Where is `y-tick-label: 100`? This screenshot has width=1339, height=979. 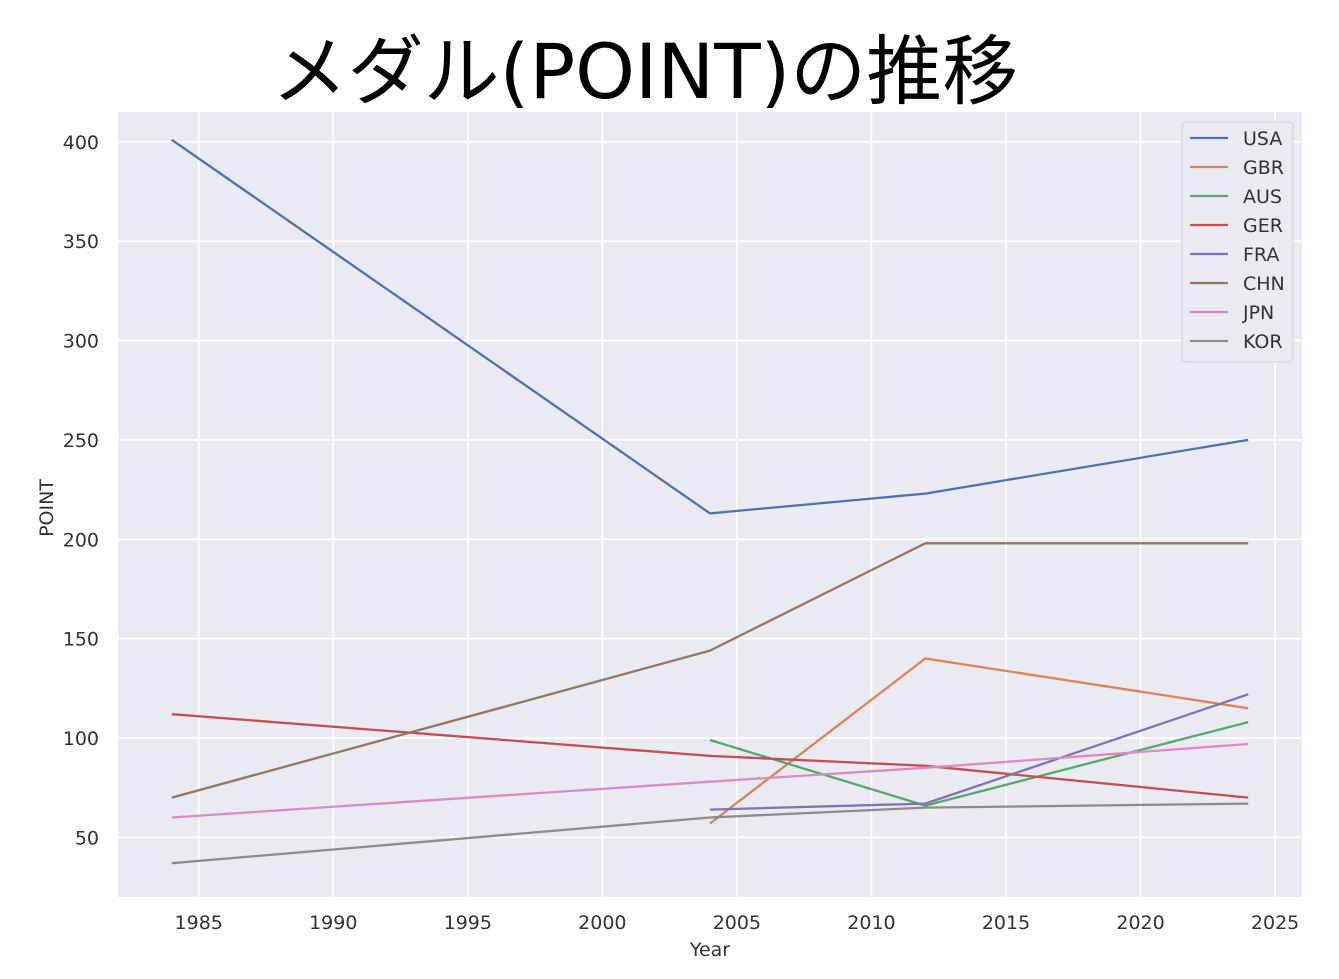 y-tick-label: 100 is located at coordinates (81, 739).